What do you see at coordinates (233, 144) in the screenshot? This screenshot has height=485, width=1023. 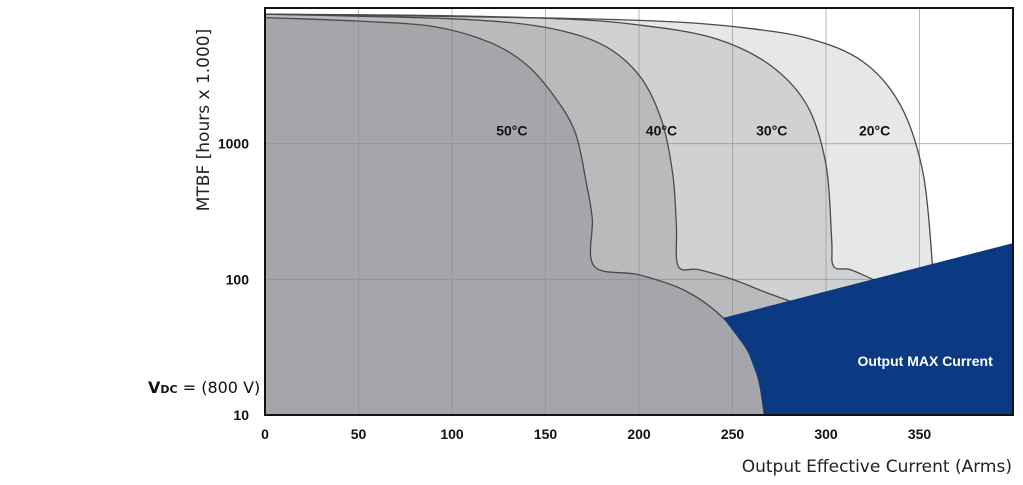 I see `y-tick-label: 1000` at bounding box center [233, 144].